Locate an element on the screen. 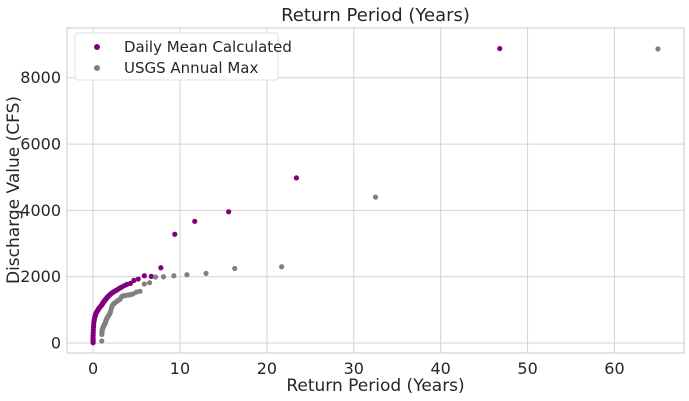 This screenshot has height=401, width=689. x-axis-label: Return Period (Years) is located at coordinates (375, 386).